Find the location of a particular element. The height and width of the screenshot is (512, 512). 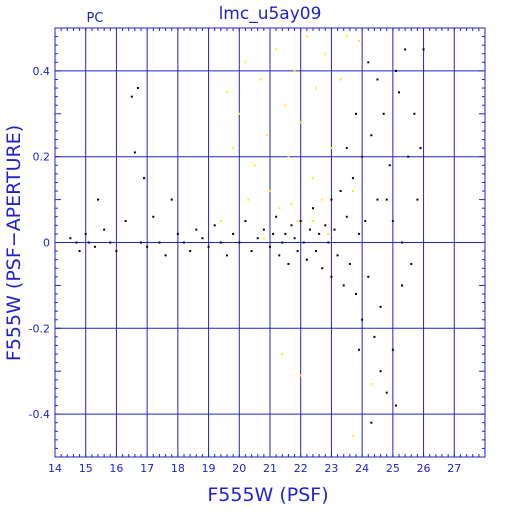

x-tick-label: 14 is located at coordinates (55, 468).